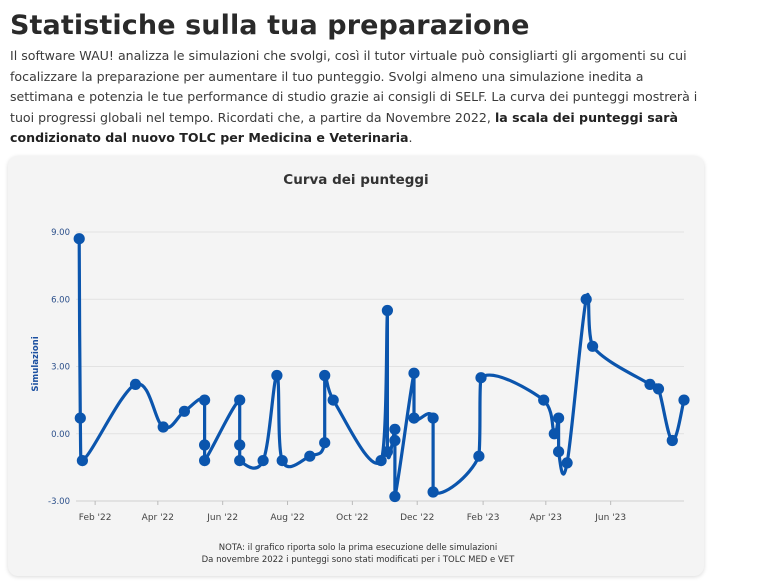  What do you see at coordinates (411, 137) in the screenshot?
I see `intro-end: .` at bounding box center [411, 137].